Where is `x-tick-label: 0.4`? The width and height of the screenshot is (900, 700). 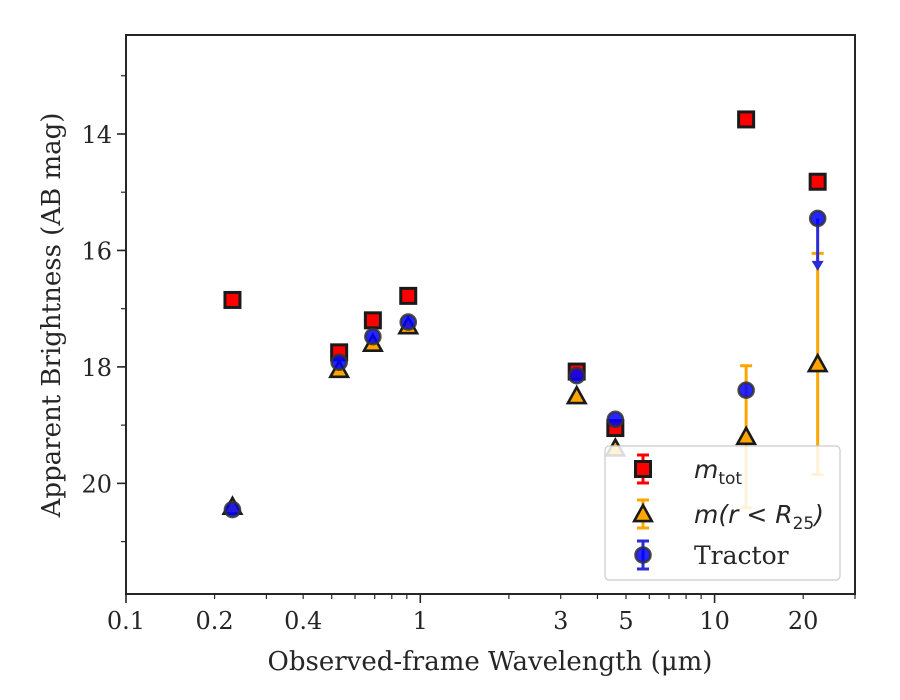 x-tick-label: 0.4 is located at coordinates (303, 621).